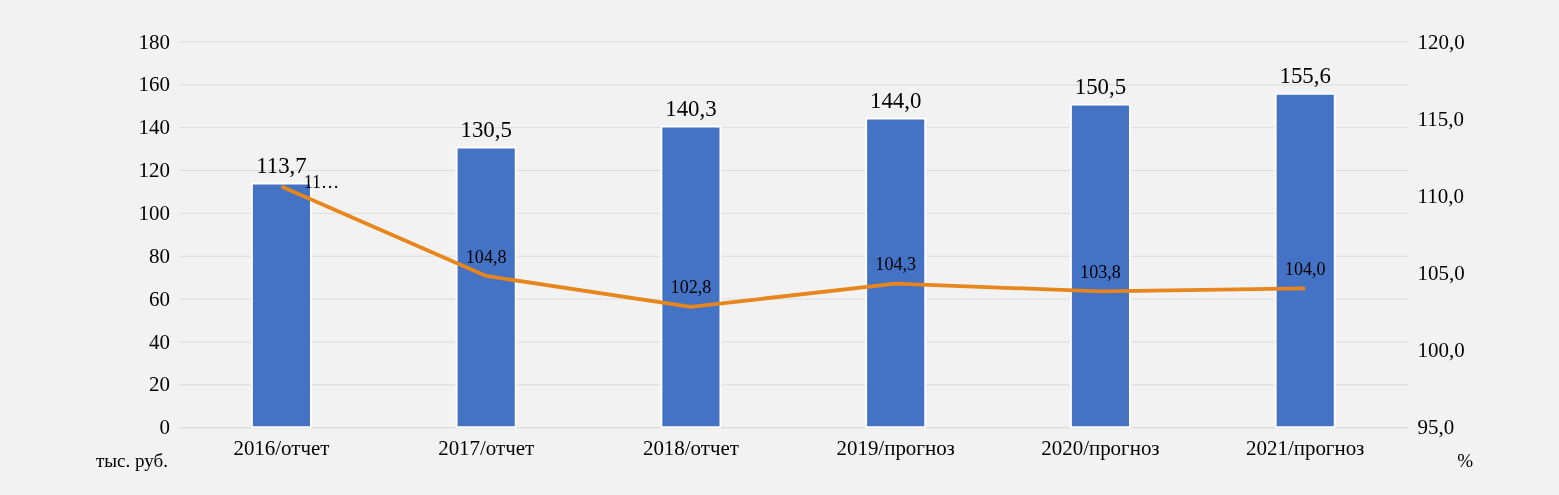  I want to click on y-tick-label: 140, so click(154, 127).